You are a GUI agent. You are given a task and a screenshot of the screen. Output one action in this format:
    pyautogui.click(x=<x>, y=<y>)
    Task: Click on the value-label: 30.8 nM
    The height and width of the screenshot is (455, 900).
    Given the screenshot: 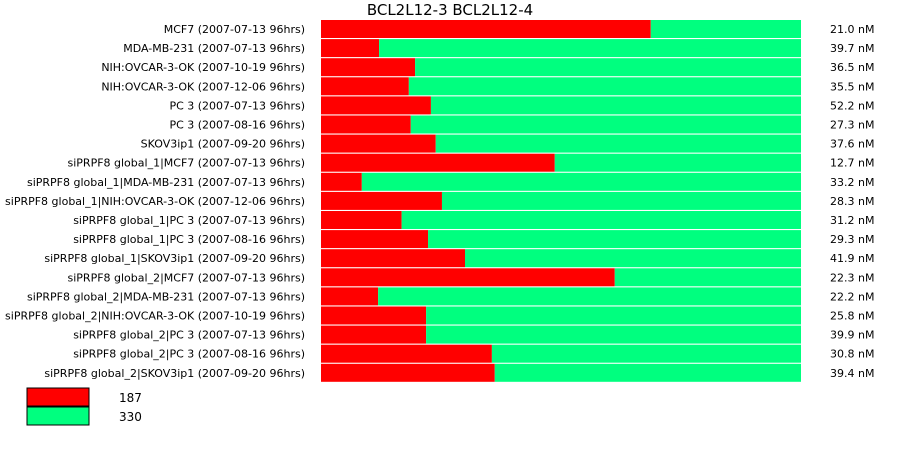 What is the action you would take?
    pyautogui.click(x=852, y=354)
    